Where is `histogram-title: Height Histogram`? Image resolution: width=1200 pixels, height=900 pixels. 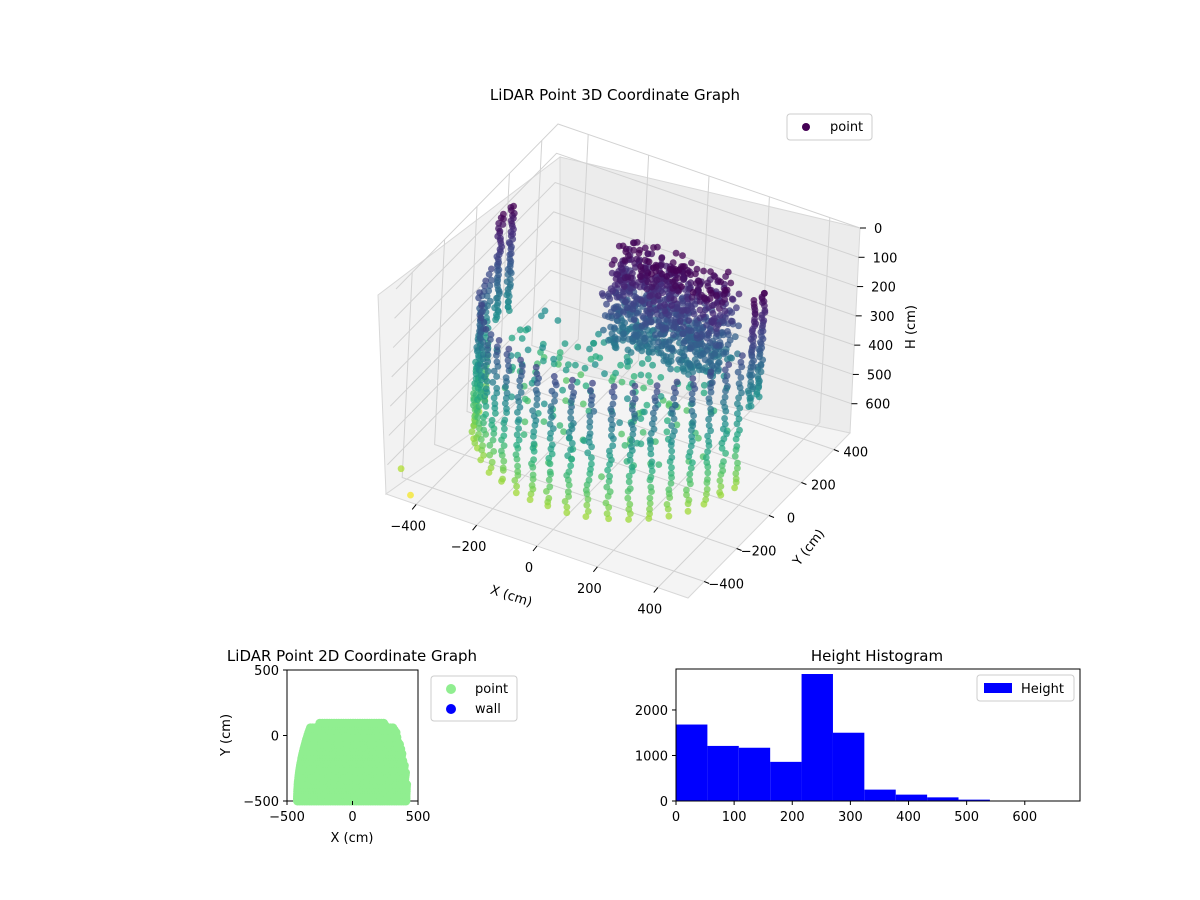 histogram-title: Height Histogram is located at coordinates (877, 656).